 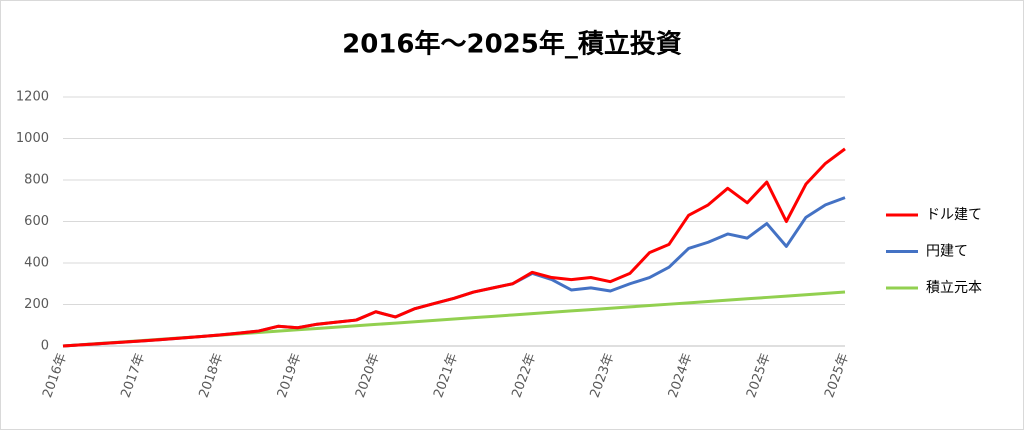 What do you see at coordinates (32, 138) in the screenshot?
I see `y-tick-label: 1000` at bounding box center [32, 138].